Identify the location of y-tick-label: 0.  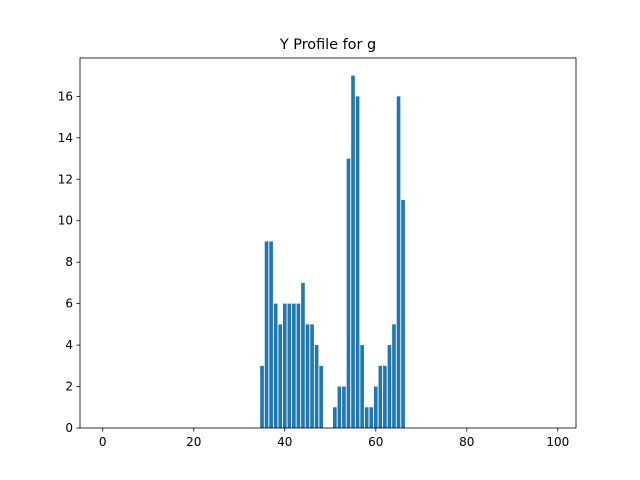
(69, 428).